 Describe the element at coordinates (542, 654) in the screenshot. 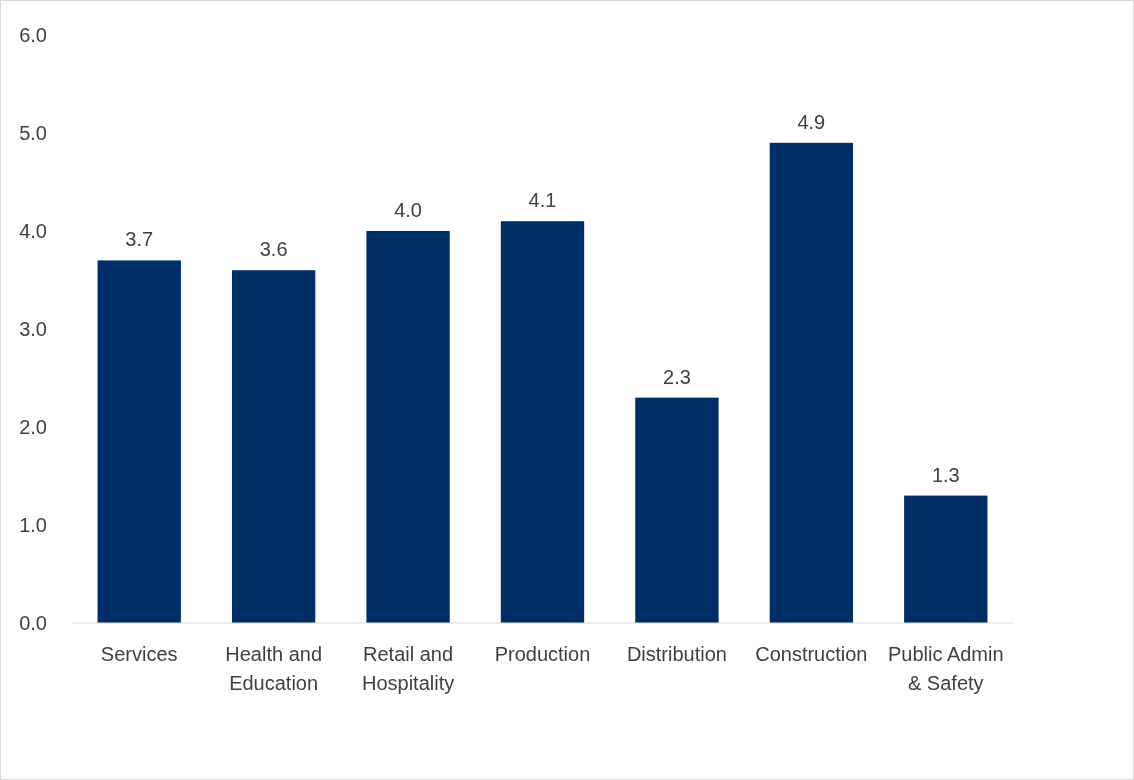

I see `x-tick-label: Production` at that location.